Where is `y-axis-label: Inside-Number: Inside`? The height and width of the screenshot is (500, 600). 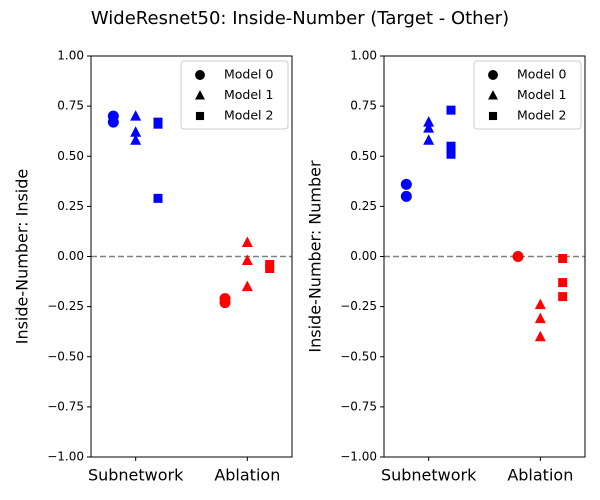
y-axis-label: Inside-Number: Inside is located at coordinates (22, 257).